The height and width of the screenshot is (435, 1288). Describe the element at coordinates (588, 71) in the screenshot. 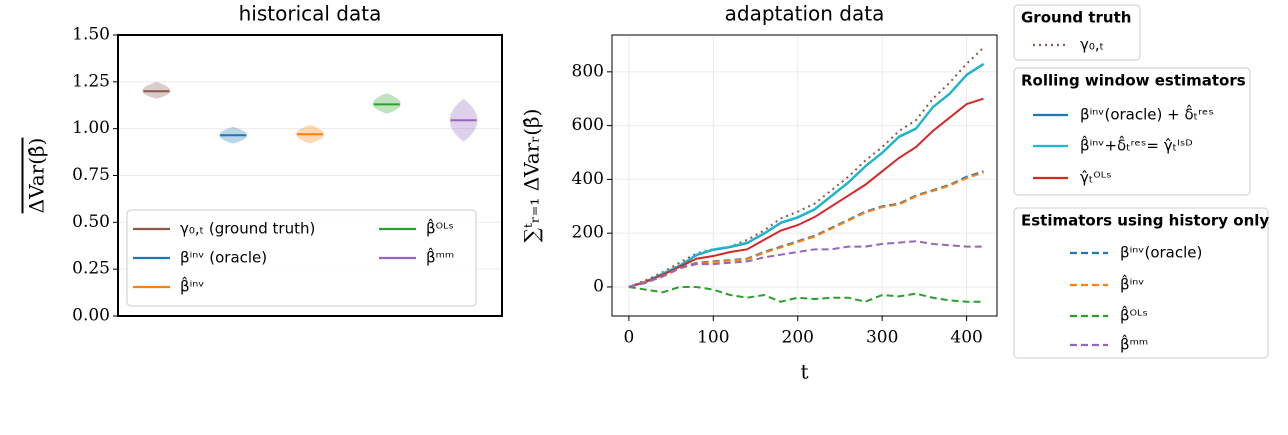

I see `y-tick-label: 800` at that location.